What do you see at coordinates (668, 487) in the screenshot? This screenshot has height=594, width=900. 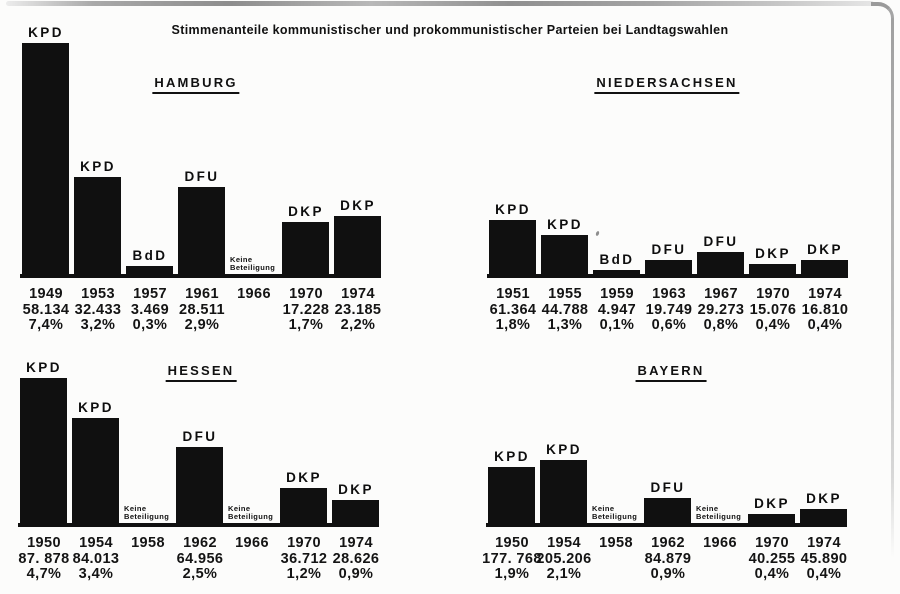 I see `party-label-bayern-1962: DFU` at bounding box center [668, 487].